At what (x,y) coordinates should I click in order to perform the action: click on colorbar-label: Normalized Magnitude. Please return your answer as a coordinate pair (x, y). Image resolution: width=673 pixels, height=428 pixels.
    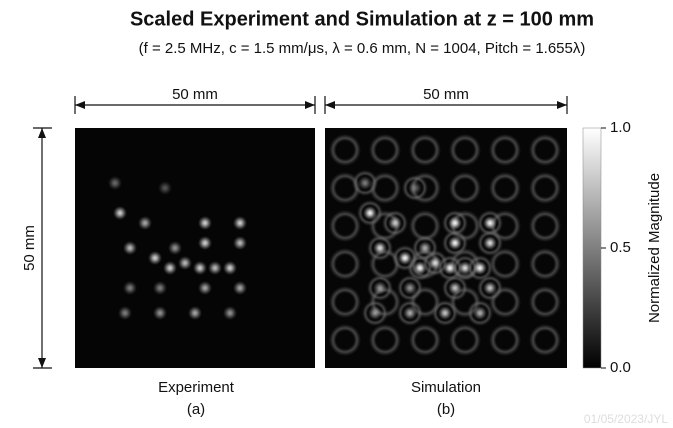
    Looking at the image, I should click on (654, 248).